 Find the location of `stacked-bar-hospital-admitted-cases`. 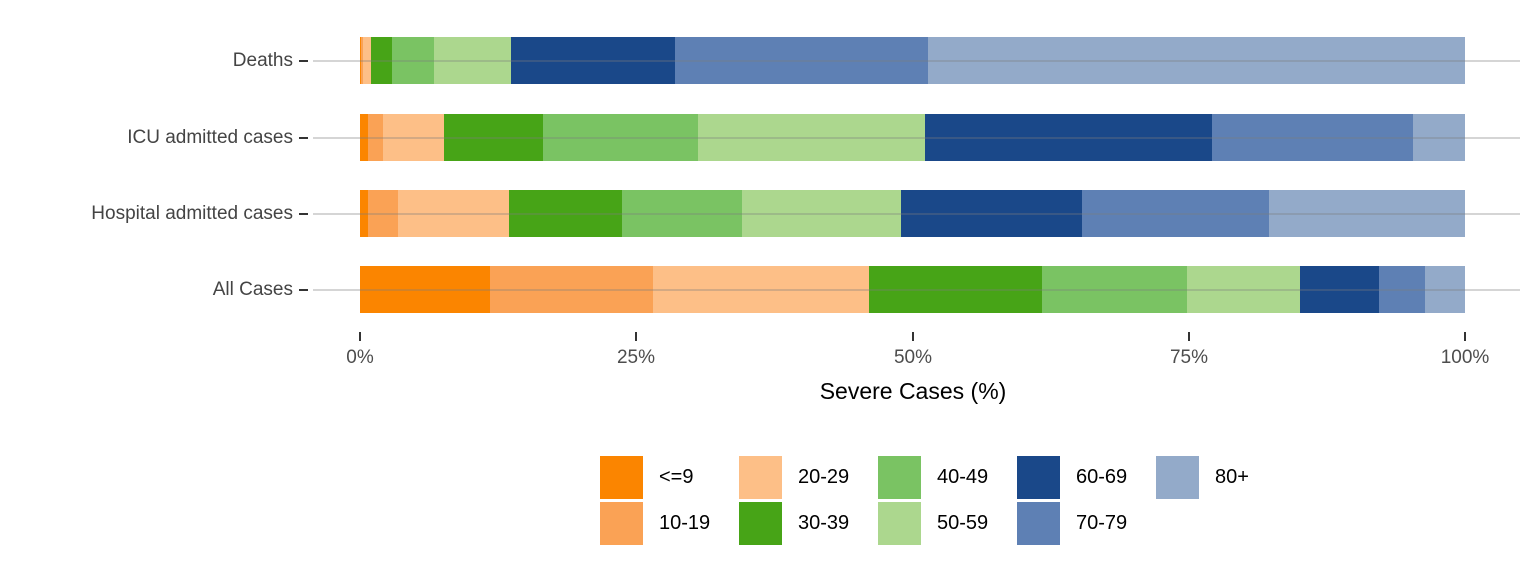

stacked-bar-hospital-admitted-cases is located at coordinates (912, 213).